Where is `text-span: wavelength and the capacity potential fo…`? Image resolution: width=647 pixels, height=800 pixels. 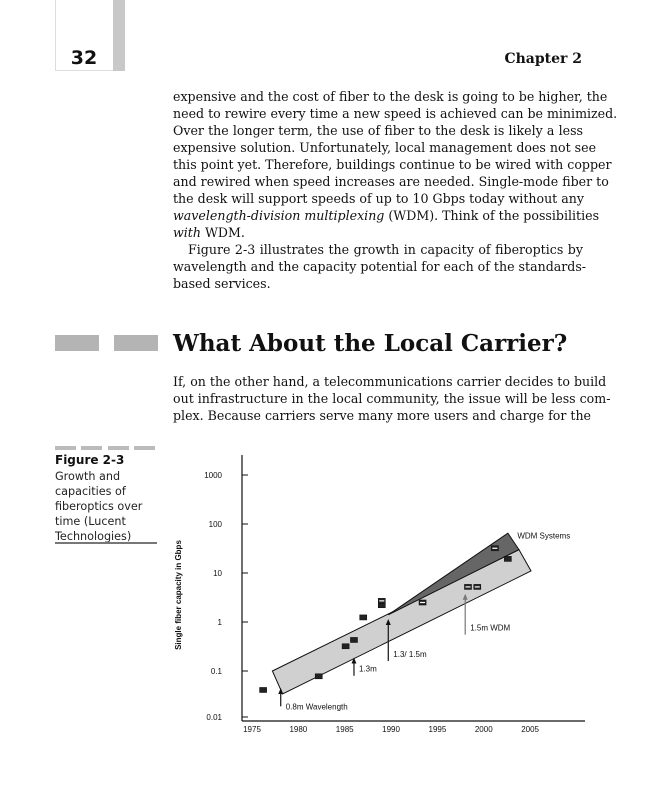
text-span: wavelength and the capacity potential fo… is located at coordinates (380, 266).